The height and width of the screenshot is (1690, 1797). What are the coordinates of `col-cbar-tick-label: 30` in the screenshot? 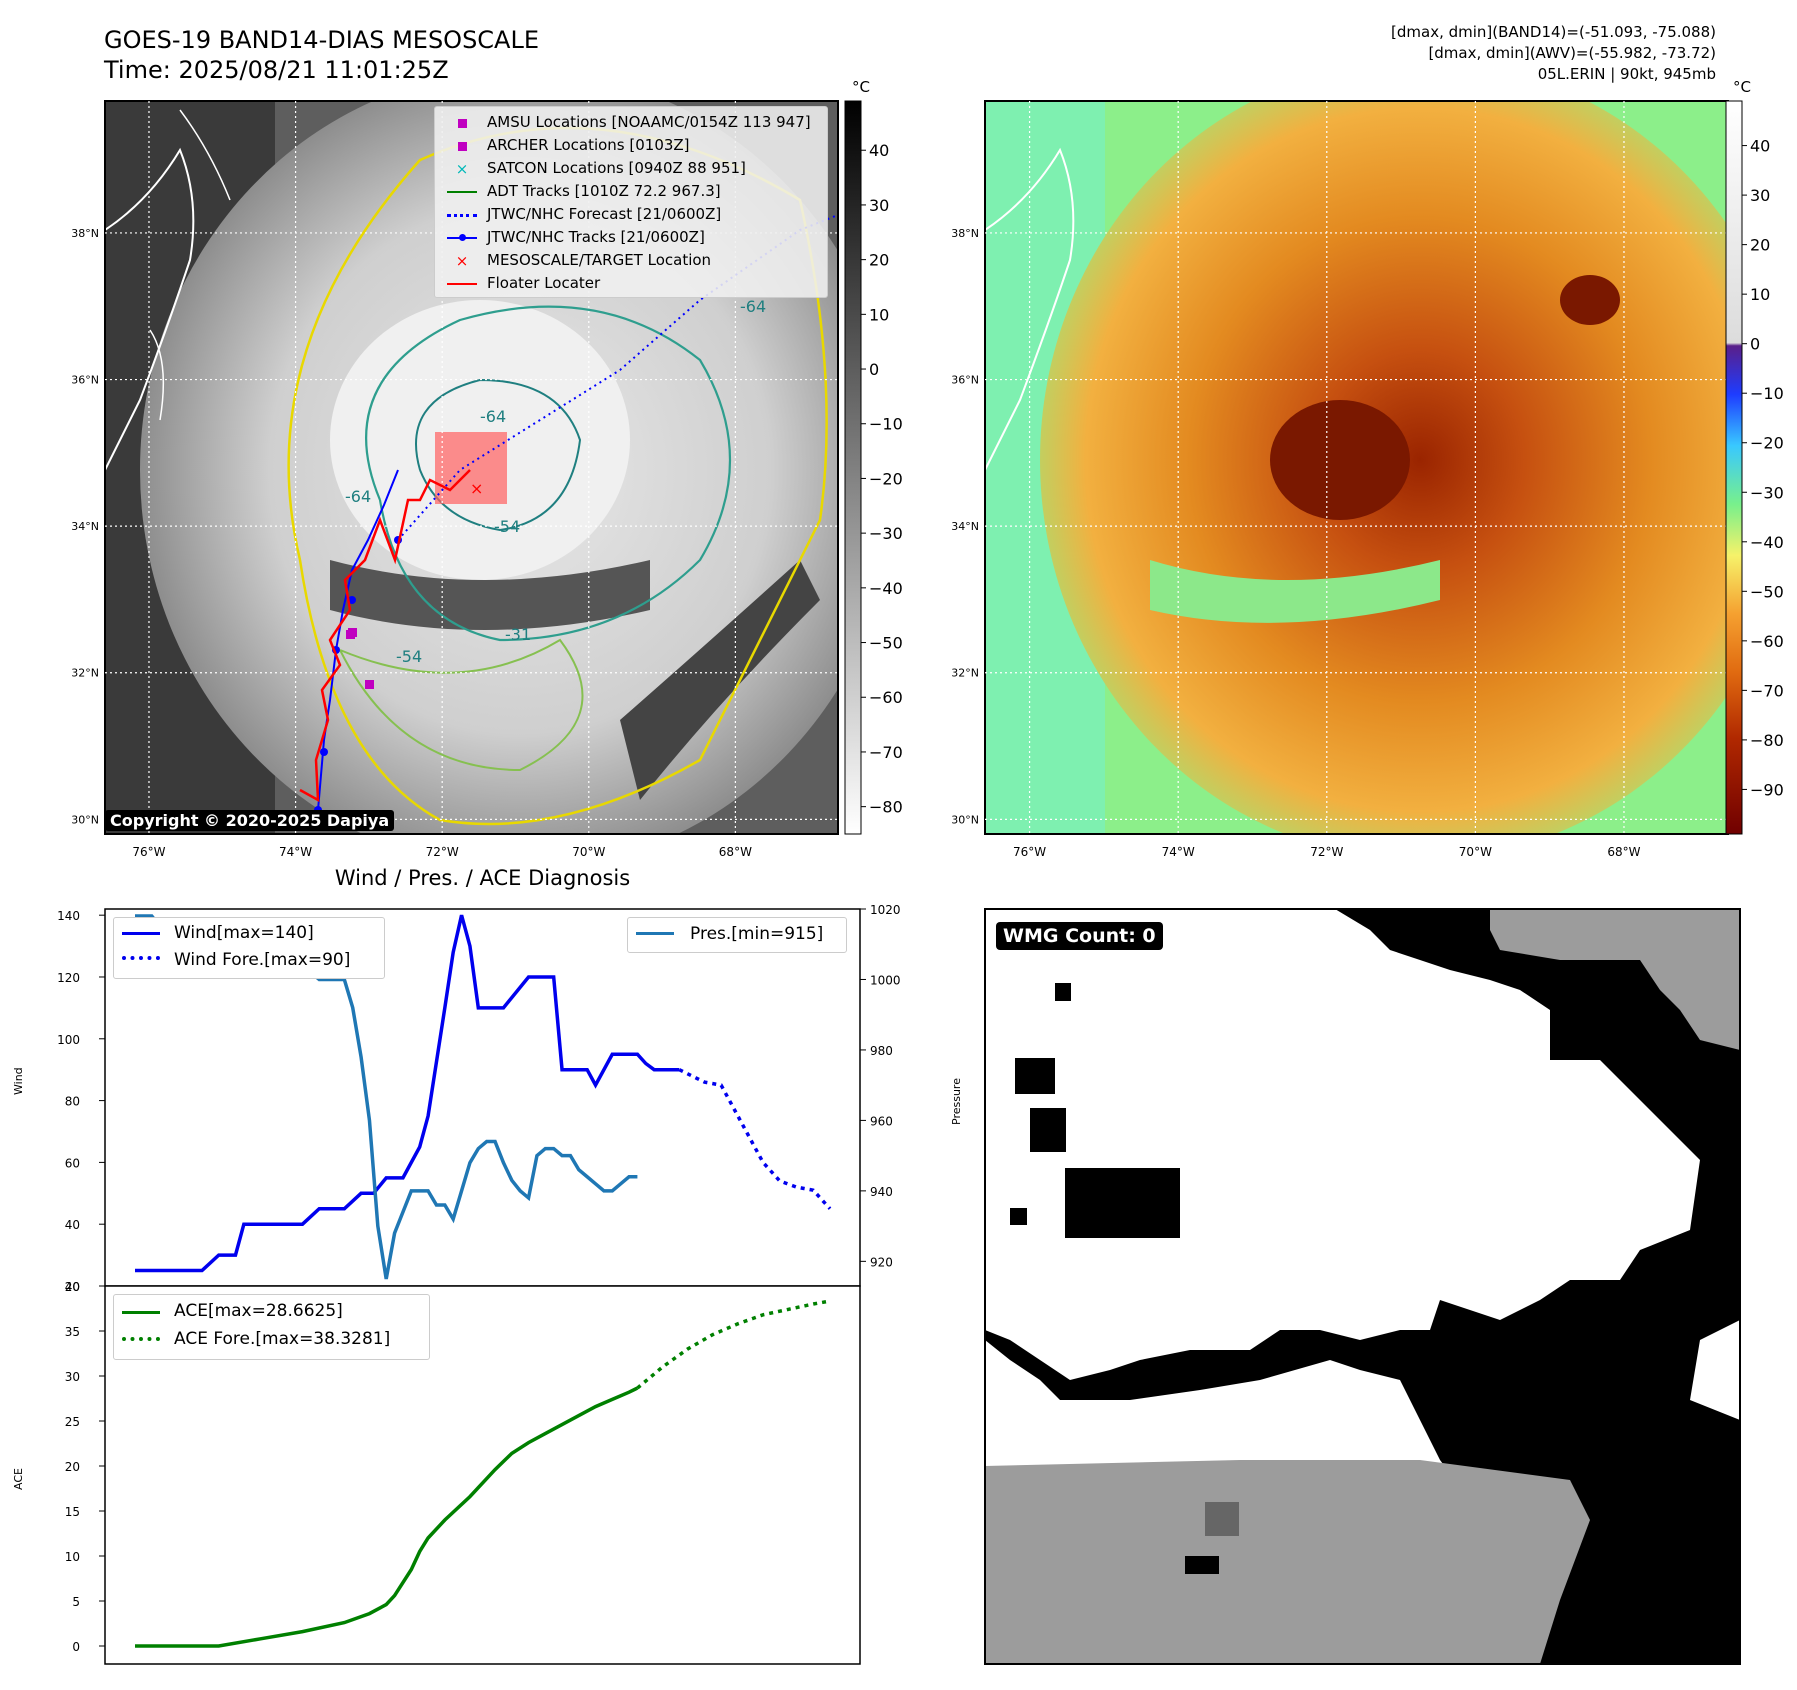 It's located at (1760, 195).